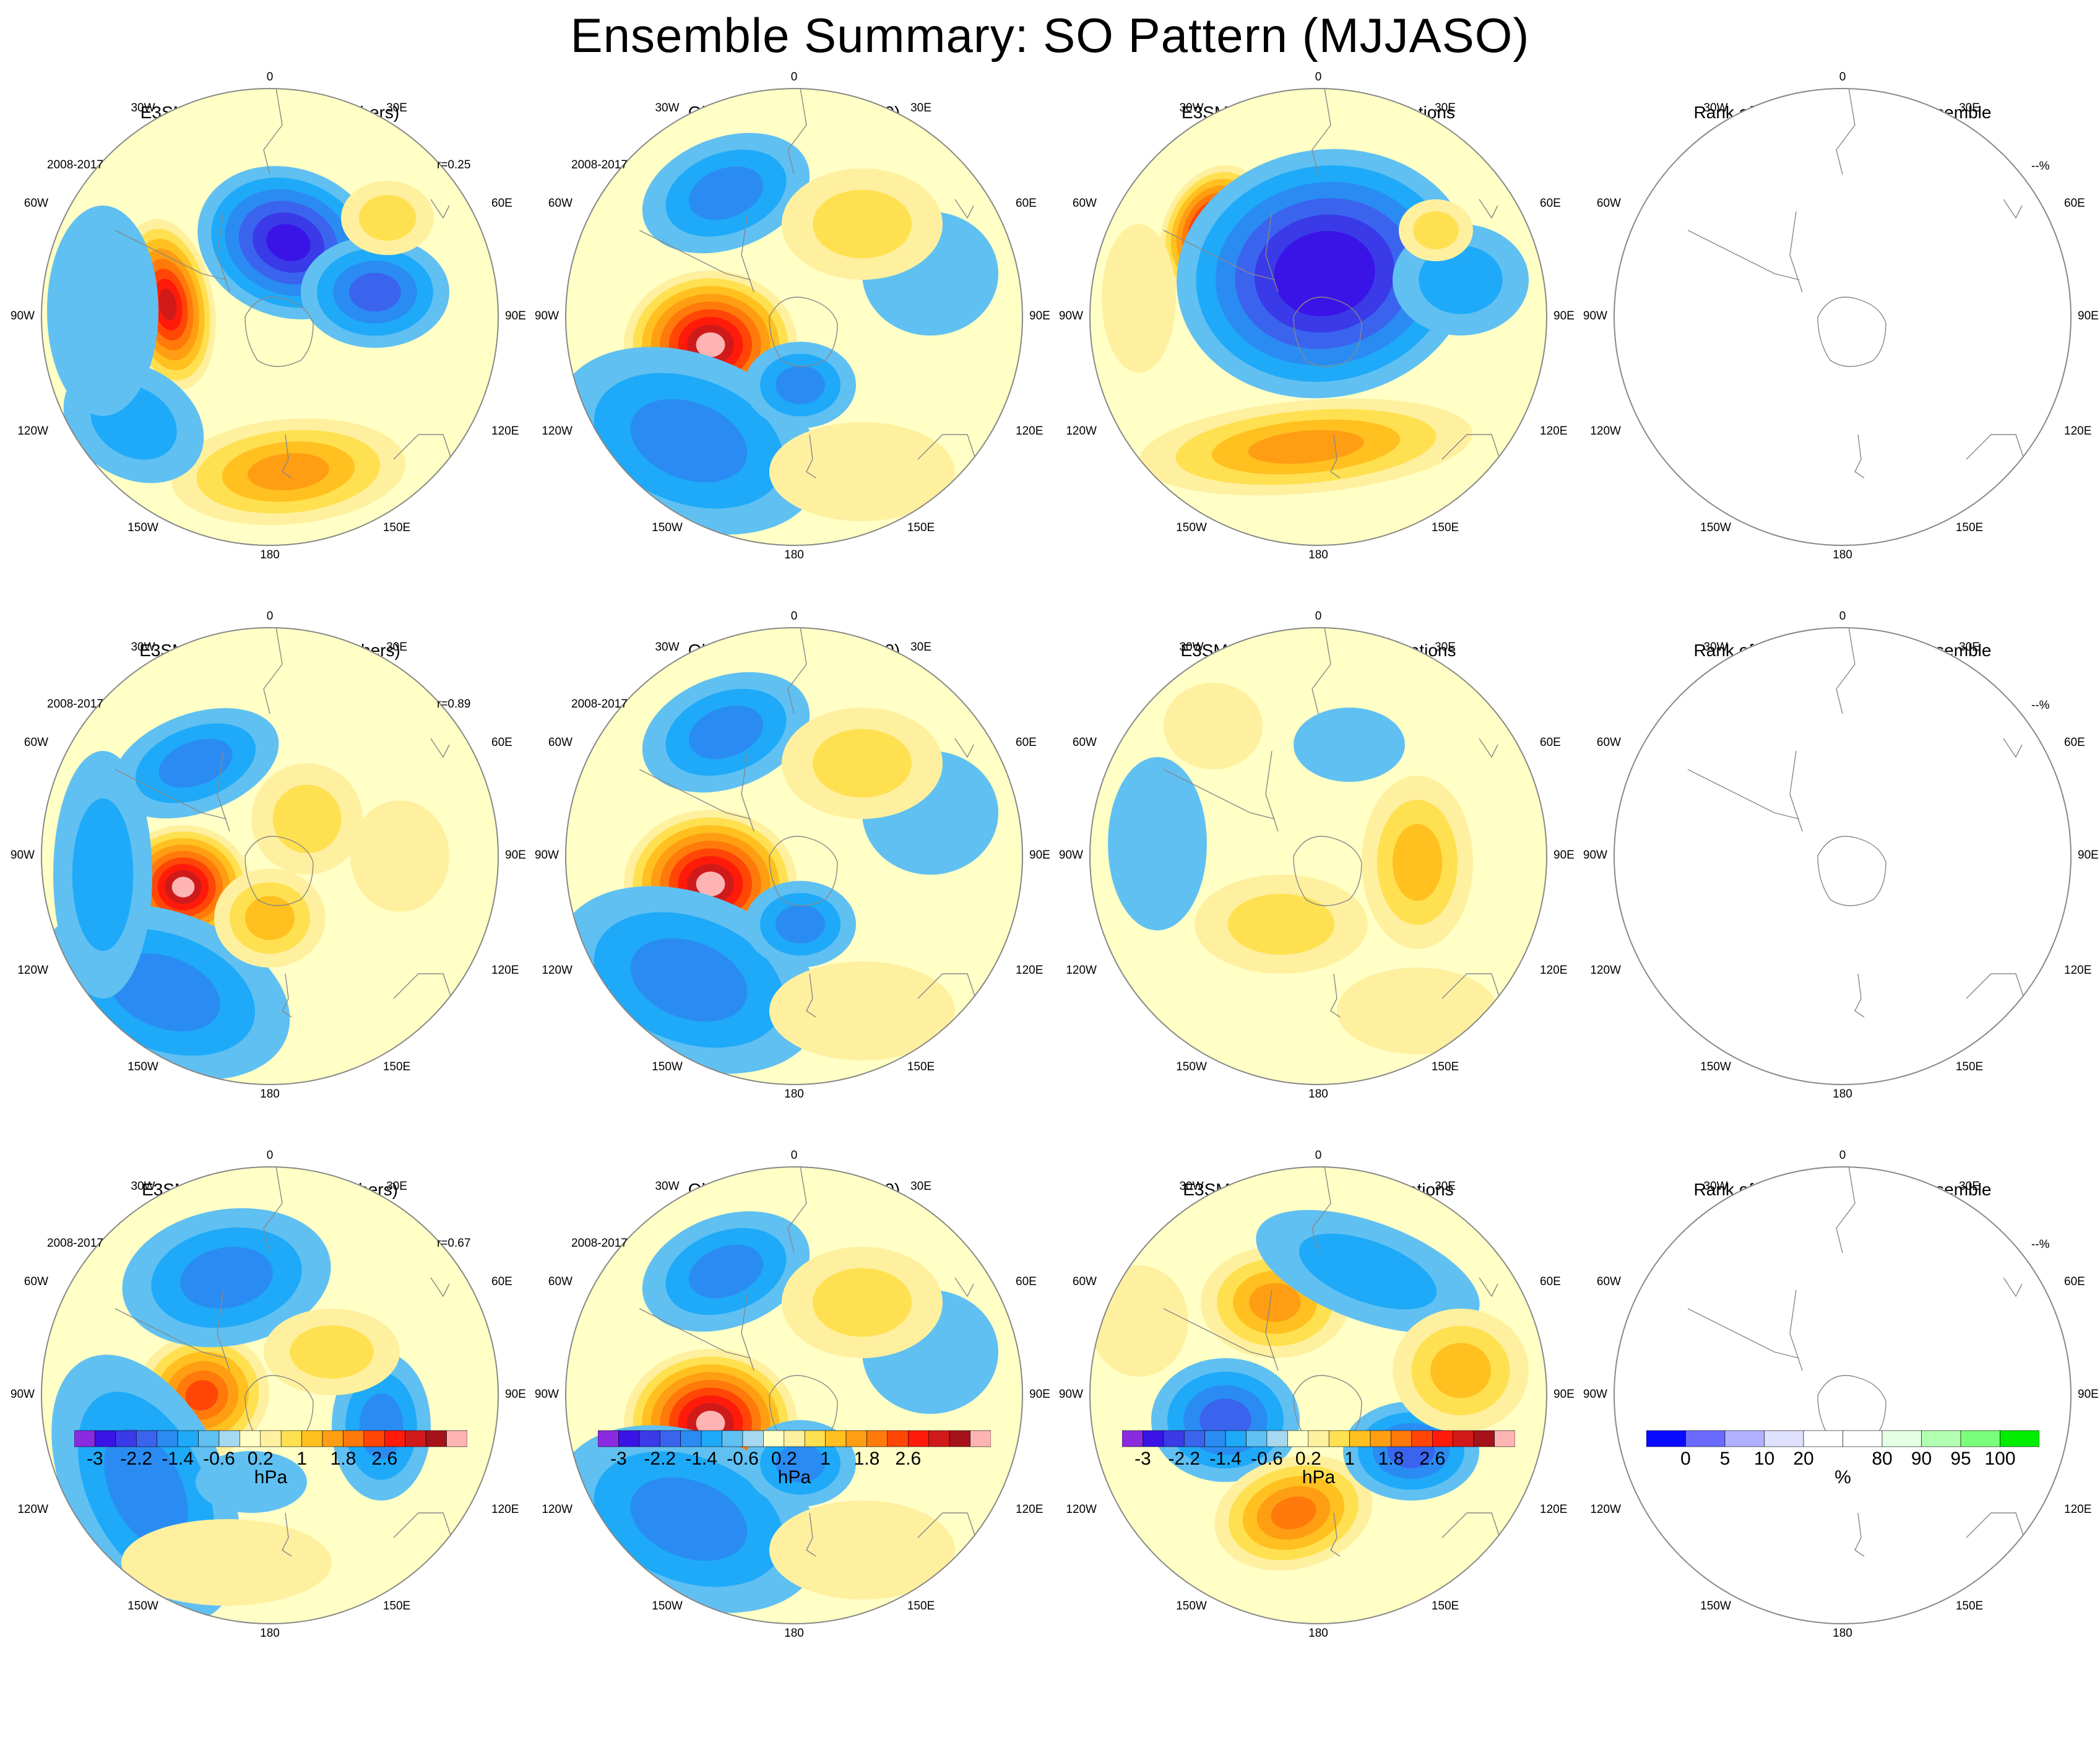 The width and height of the screenshot is (2100, 1763). What do you see at coordinates (1725, 1459) in the screenshot?
I see `colorbar-tick-label: 5` at bounding box center [1725, 1459].